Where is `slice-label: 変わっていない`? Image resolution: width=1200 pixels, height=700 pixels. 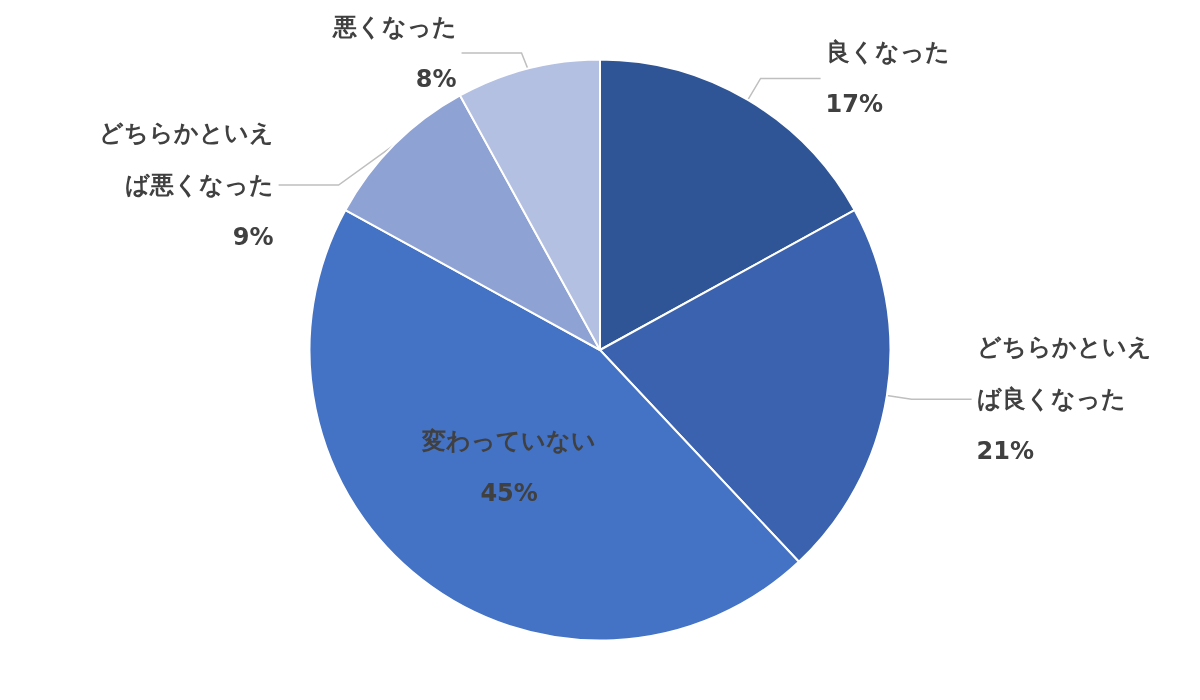 slice-label: 変わっていない is located at coordinates (509, 441).